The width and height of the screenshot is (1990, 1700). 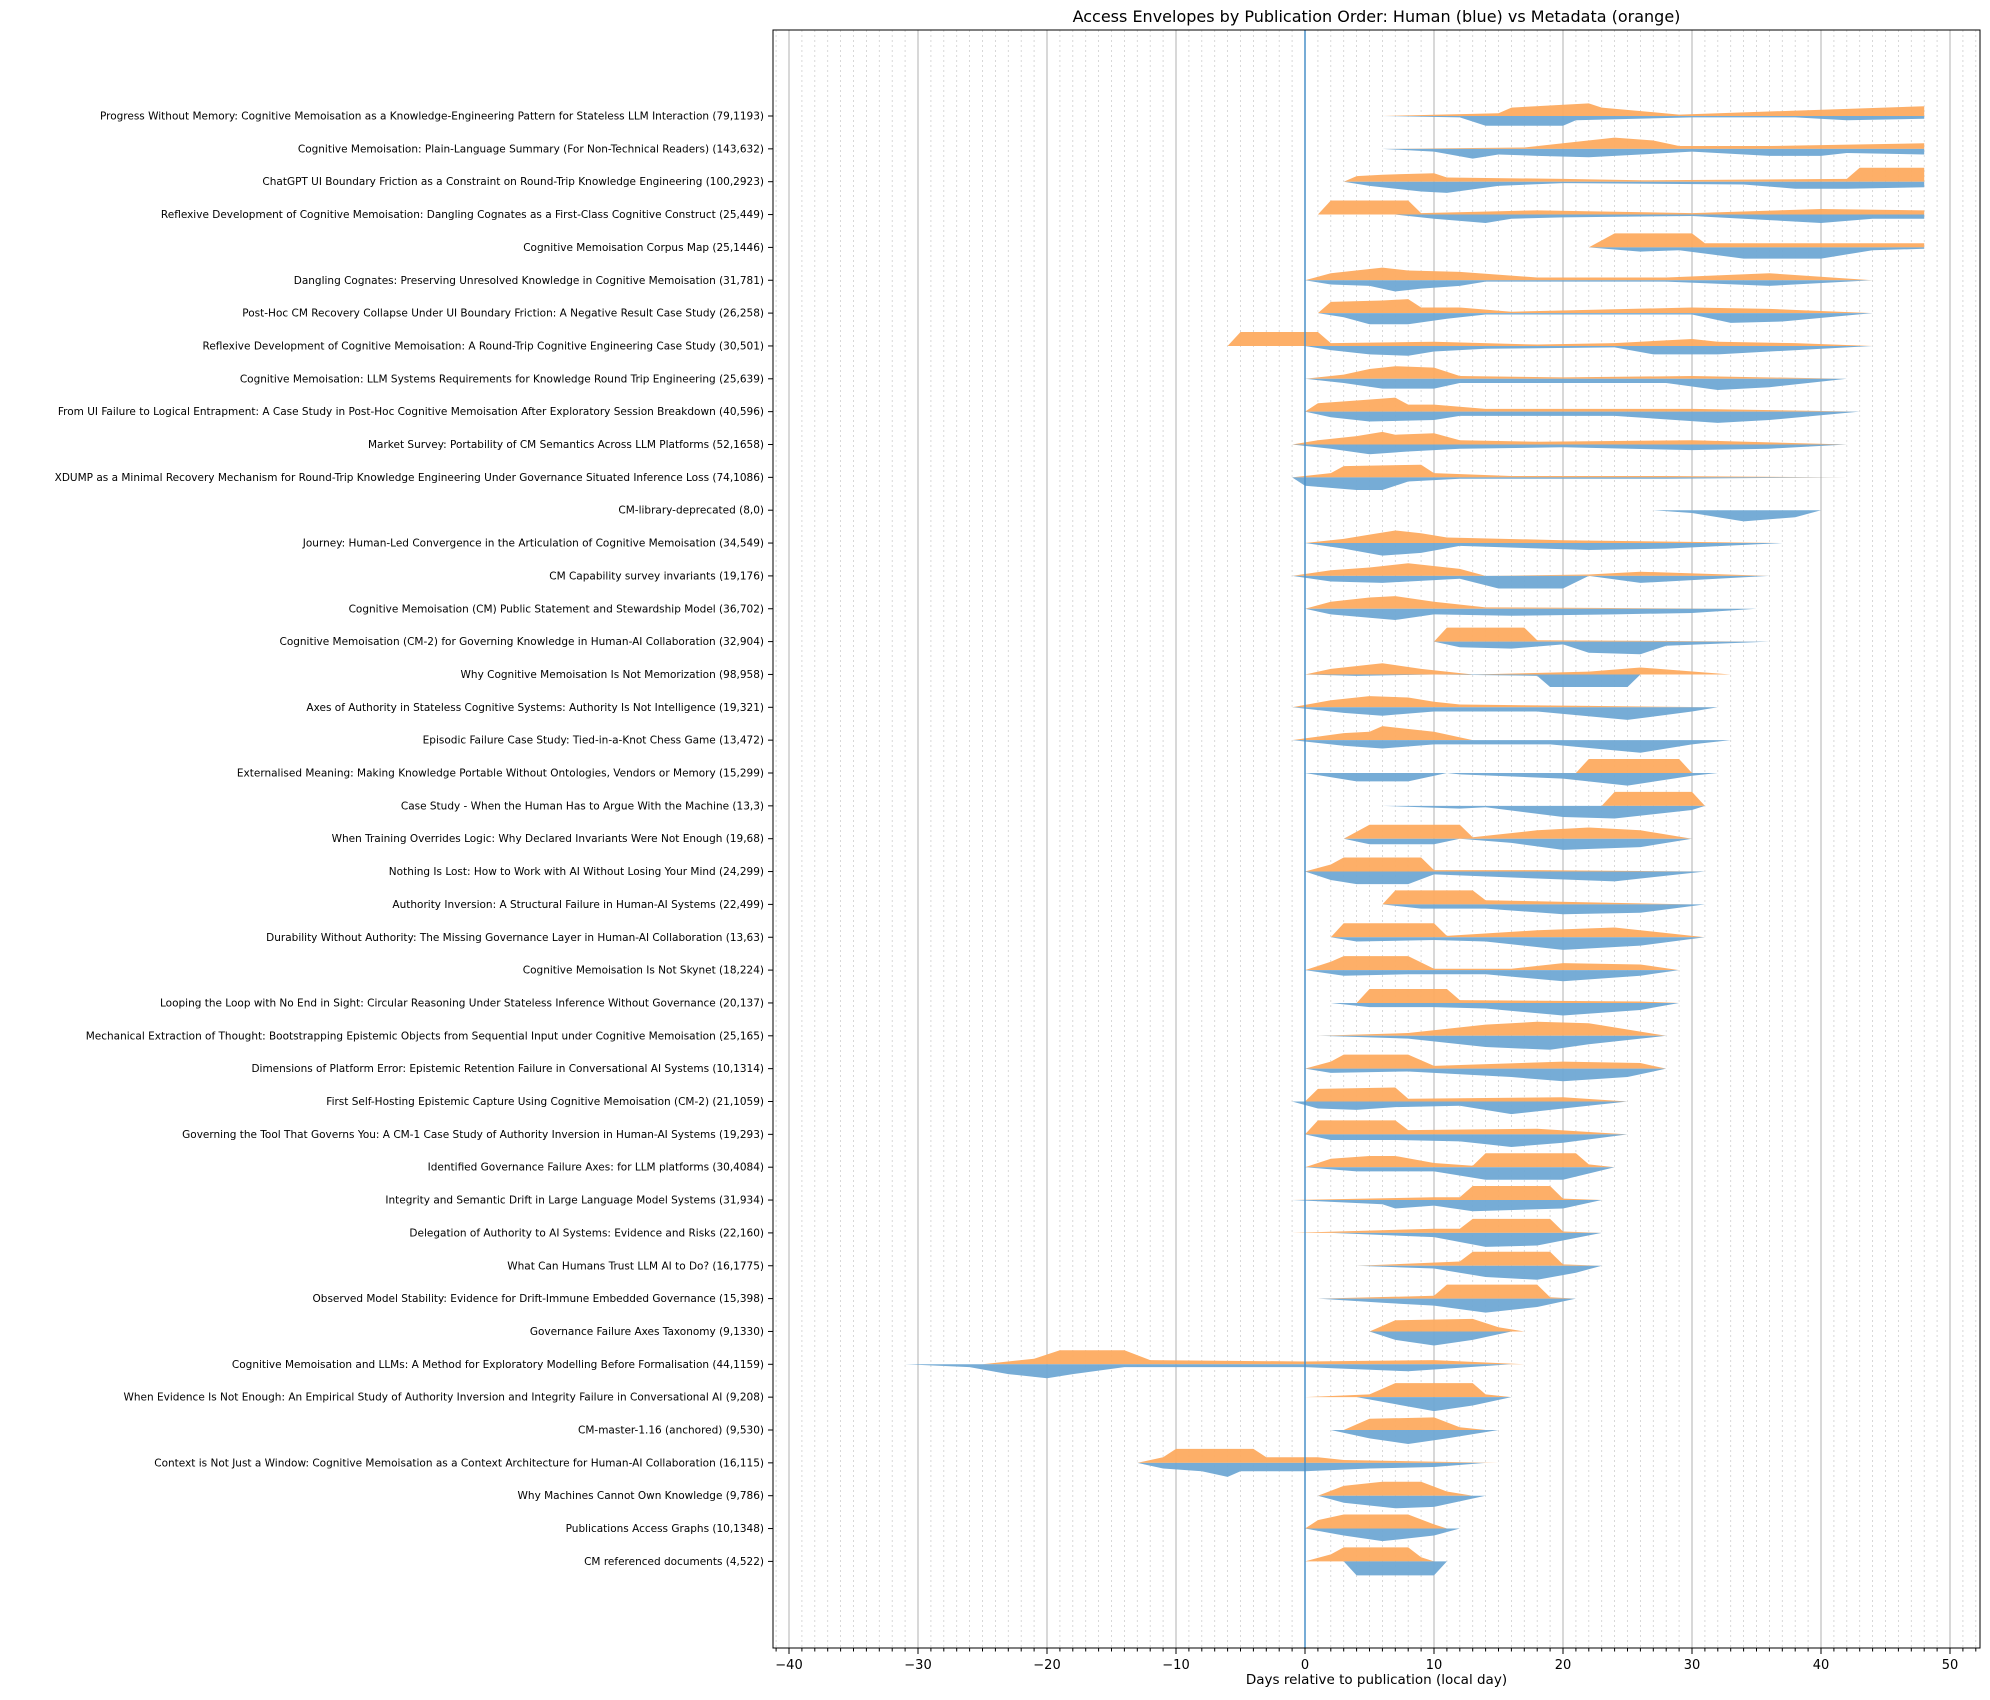 What do you see at coordinates (1950, 1665) in the screenshot?
I see `x-tick-label: 50` at bounding box center [1950, 1665].